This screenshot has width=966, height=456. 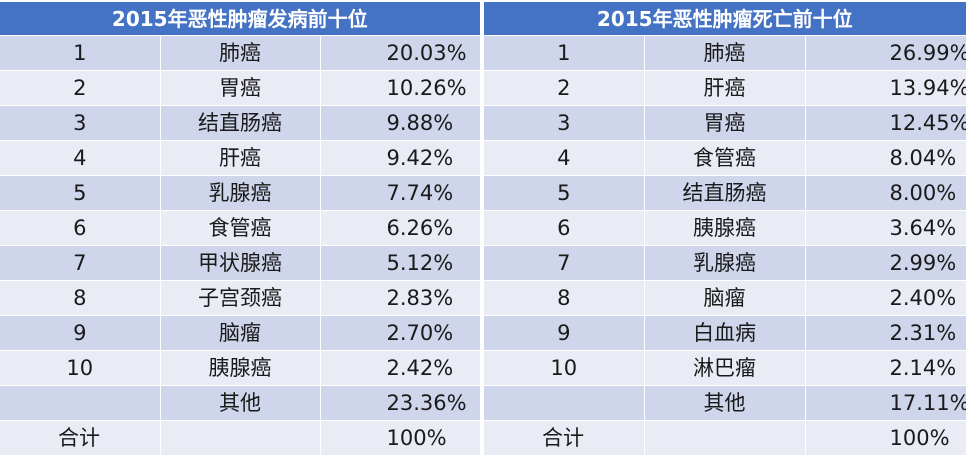 What do you see at coordinates (885, 228) in the screenshot?
I see `percent-cell: 3.64%` at bounding box center [885, 228].